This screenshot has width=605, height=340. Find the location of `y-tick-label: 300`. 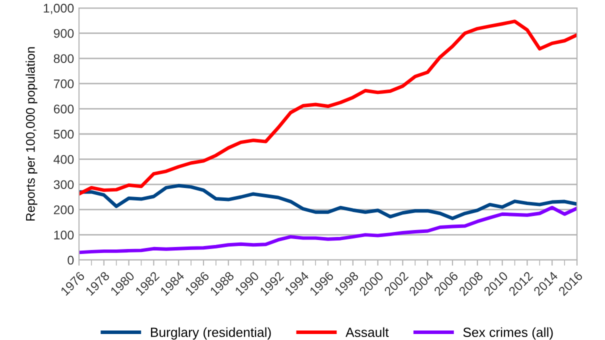

y-tick-label: 300 is located at coordinates (64, 185).